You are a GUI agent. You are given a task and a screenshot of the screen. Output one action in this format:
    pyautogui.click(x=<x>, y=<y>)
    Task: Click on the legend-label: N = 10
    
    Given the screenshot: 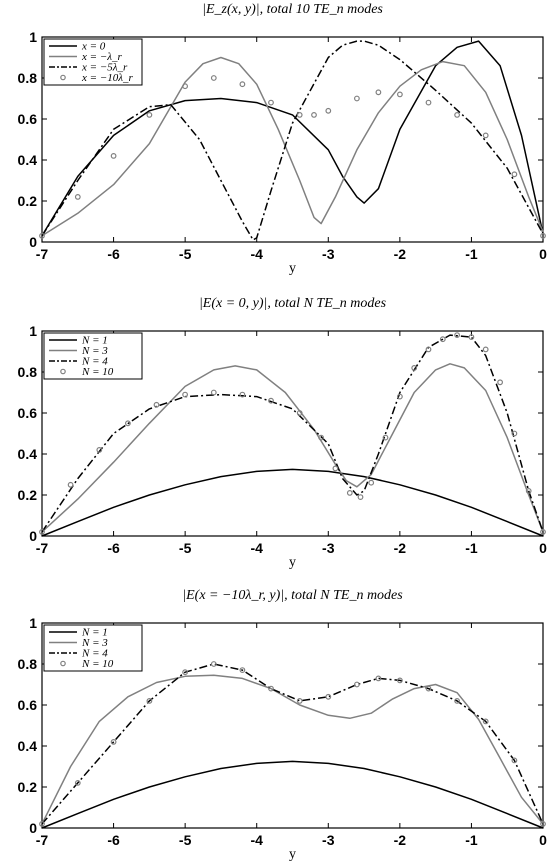 What is the action you would take?
    pyautogui.click(x=97, y=372)
    